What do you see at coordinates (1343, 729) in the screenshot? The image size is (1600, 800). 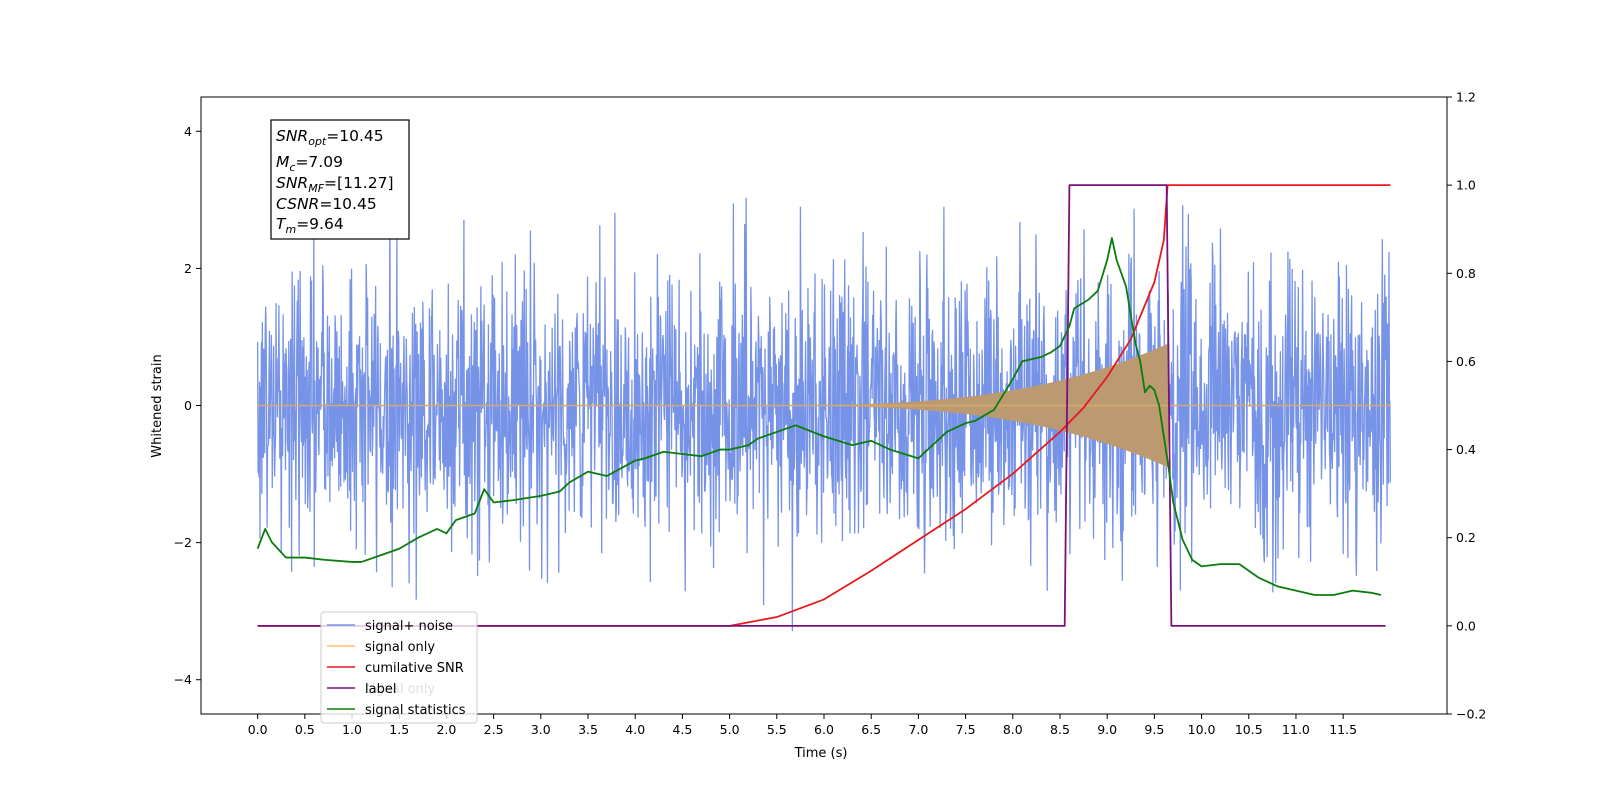 I see `x-tick-label: 11.5` at bounding box center [1343, 729].